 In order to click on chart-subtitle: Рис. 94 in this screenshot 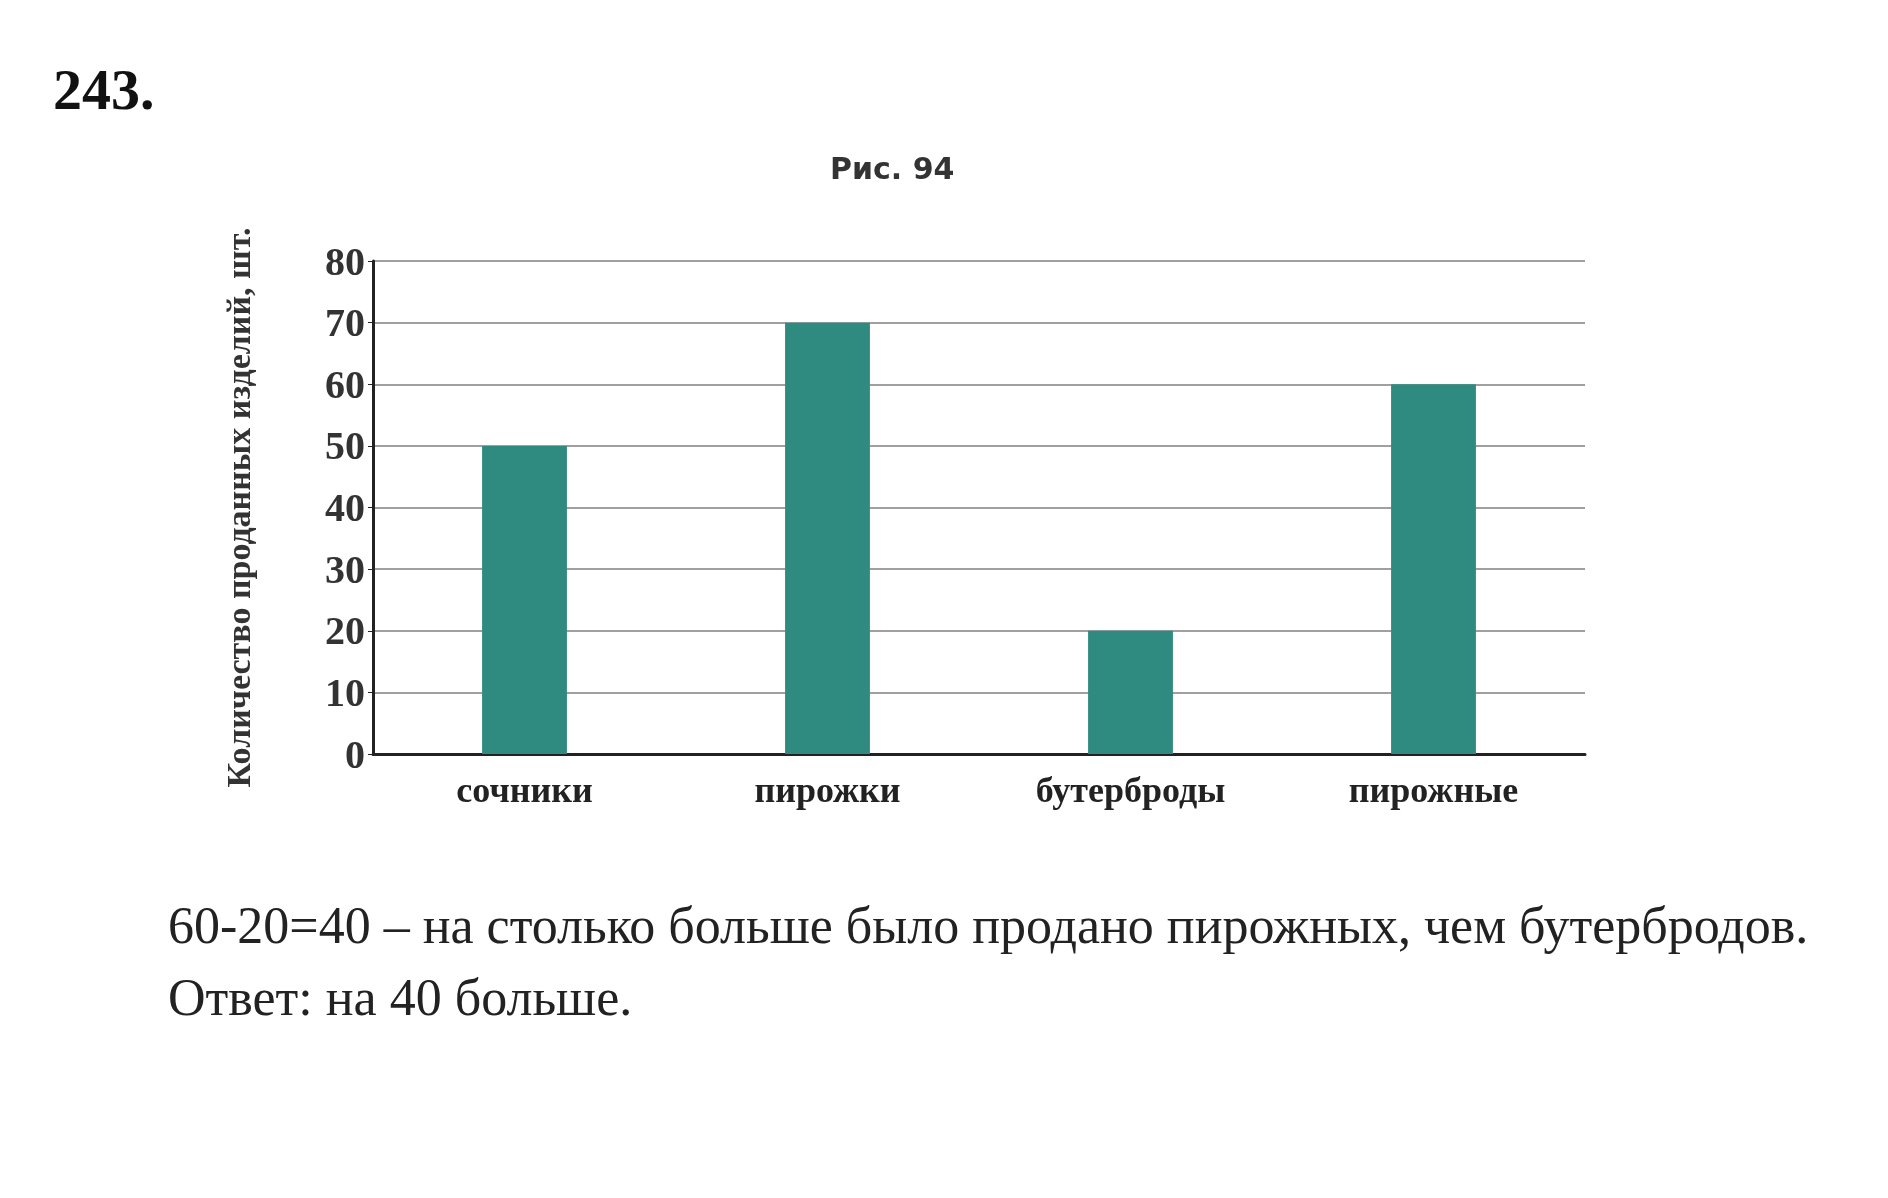, I will do `click(892, 168)`.